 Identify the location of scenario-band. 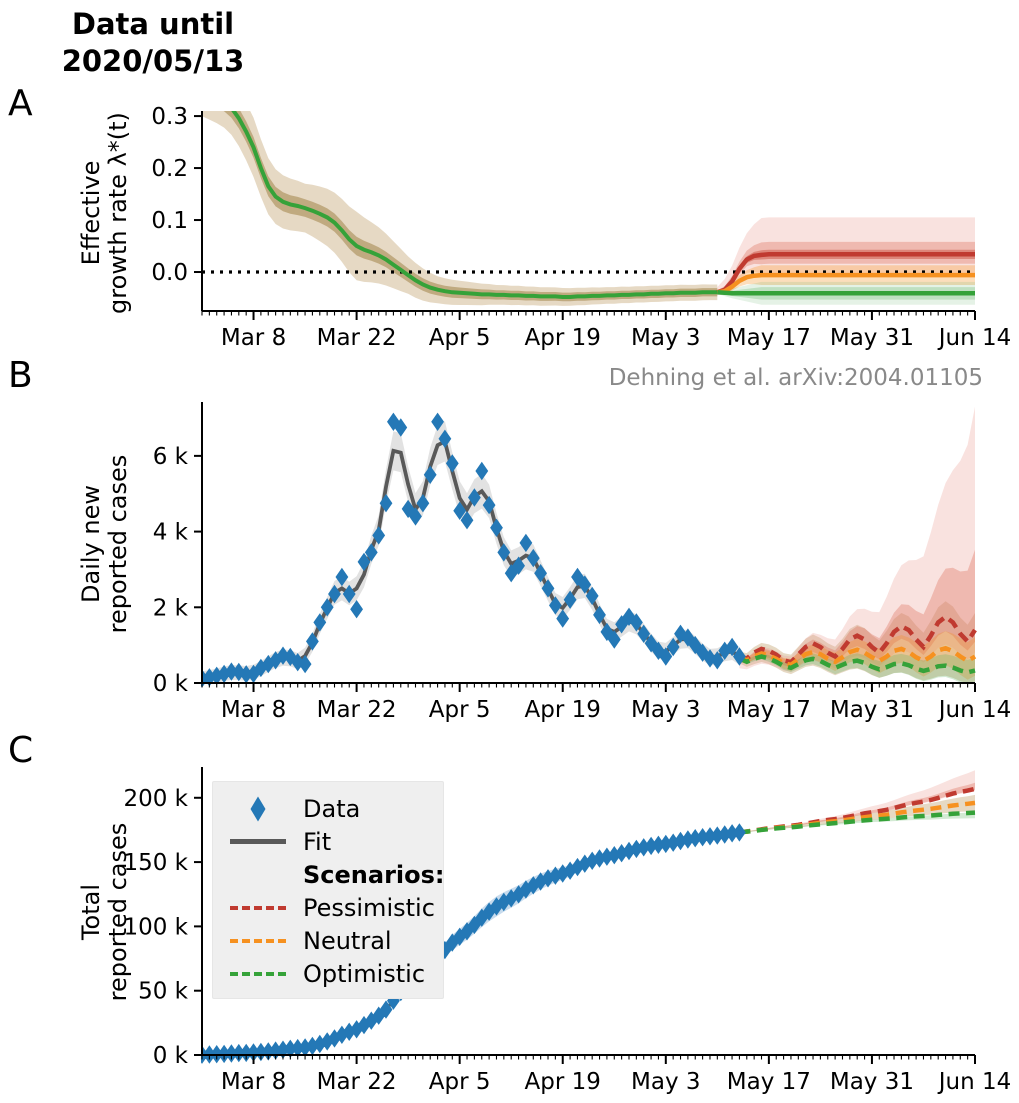
(846, 280).